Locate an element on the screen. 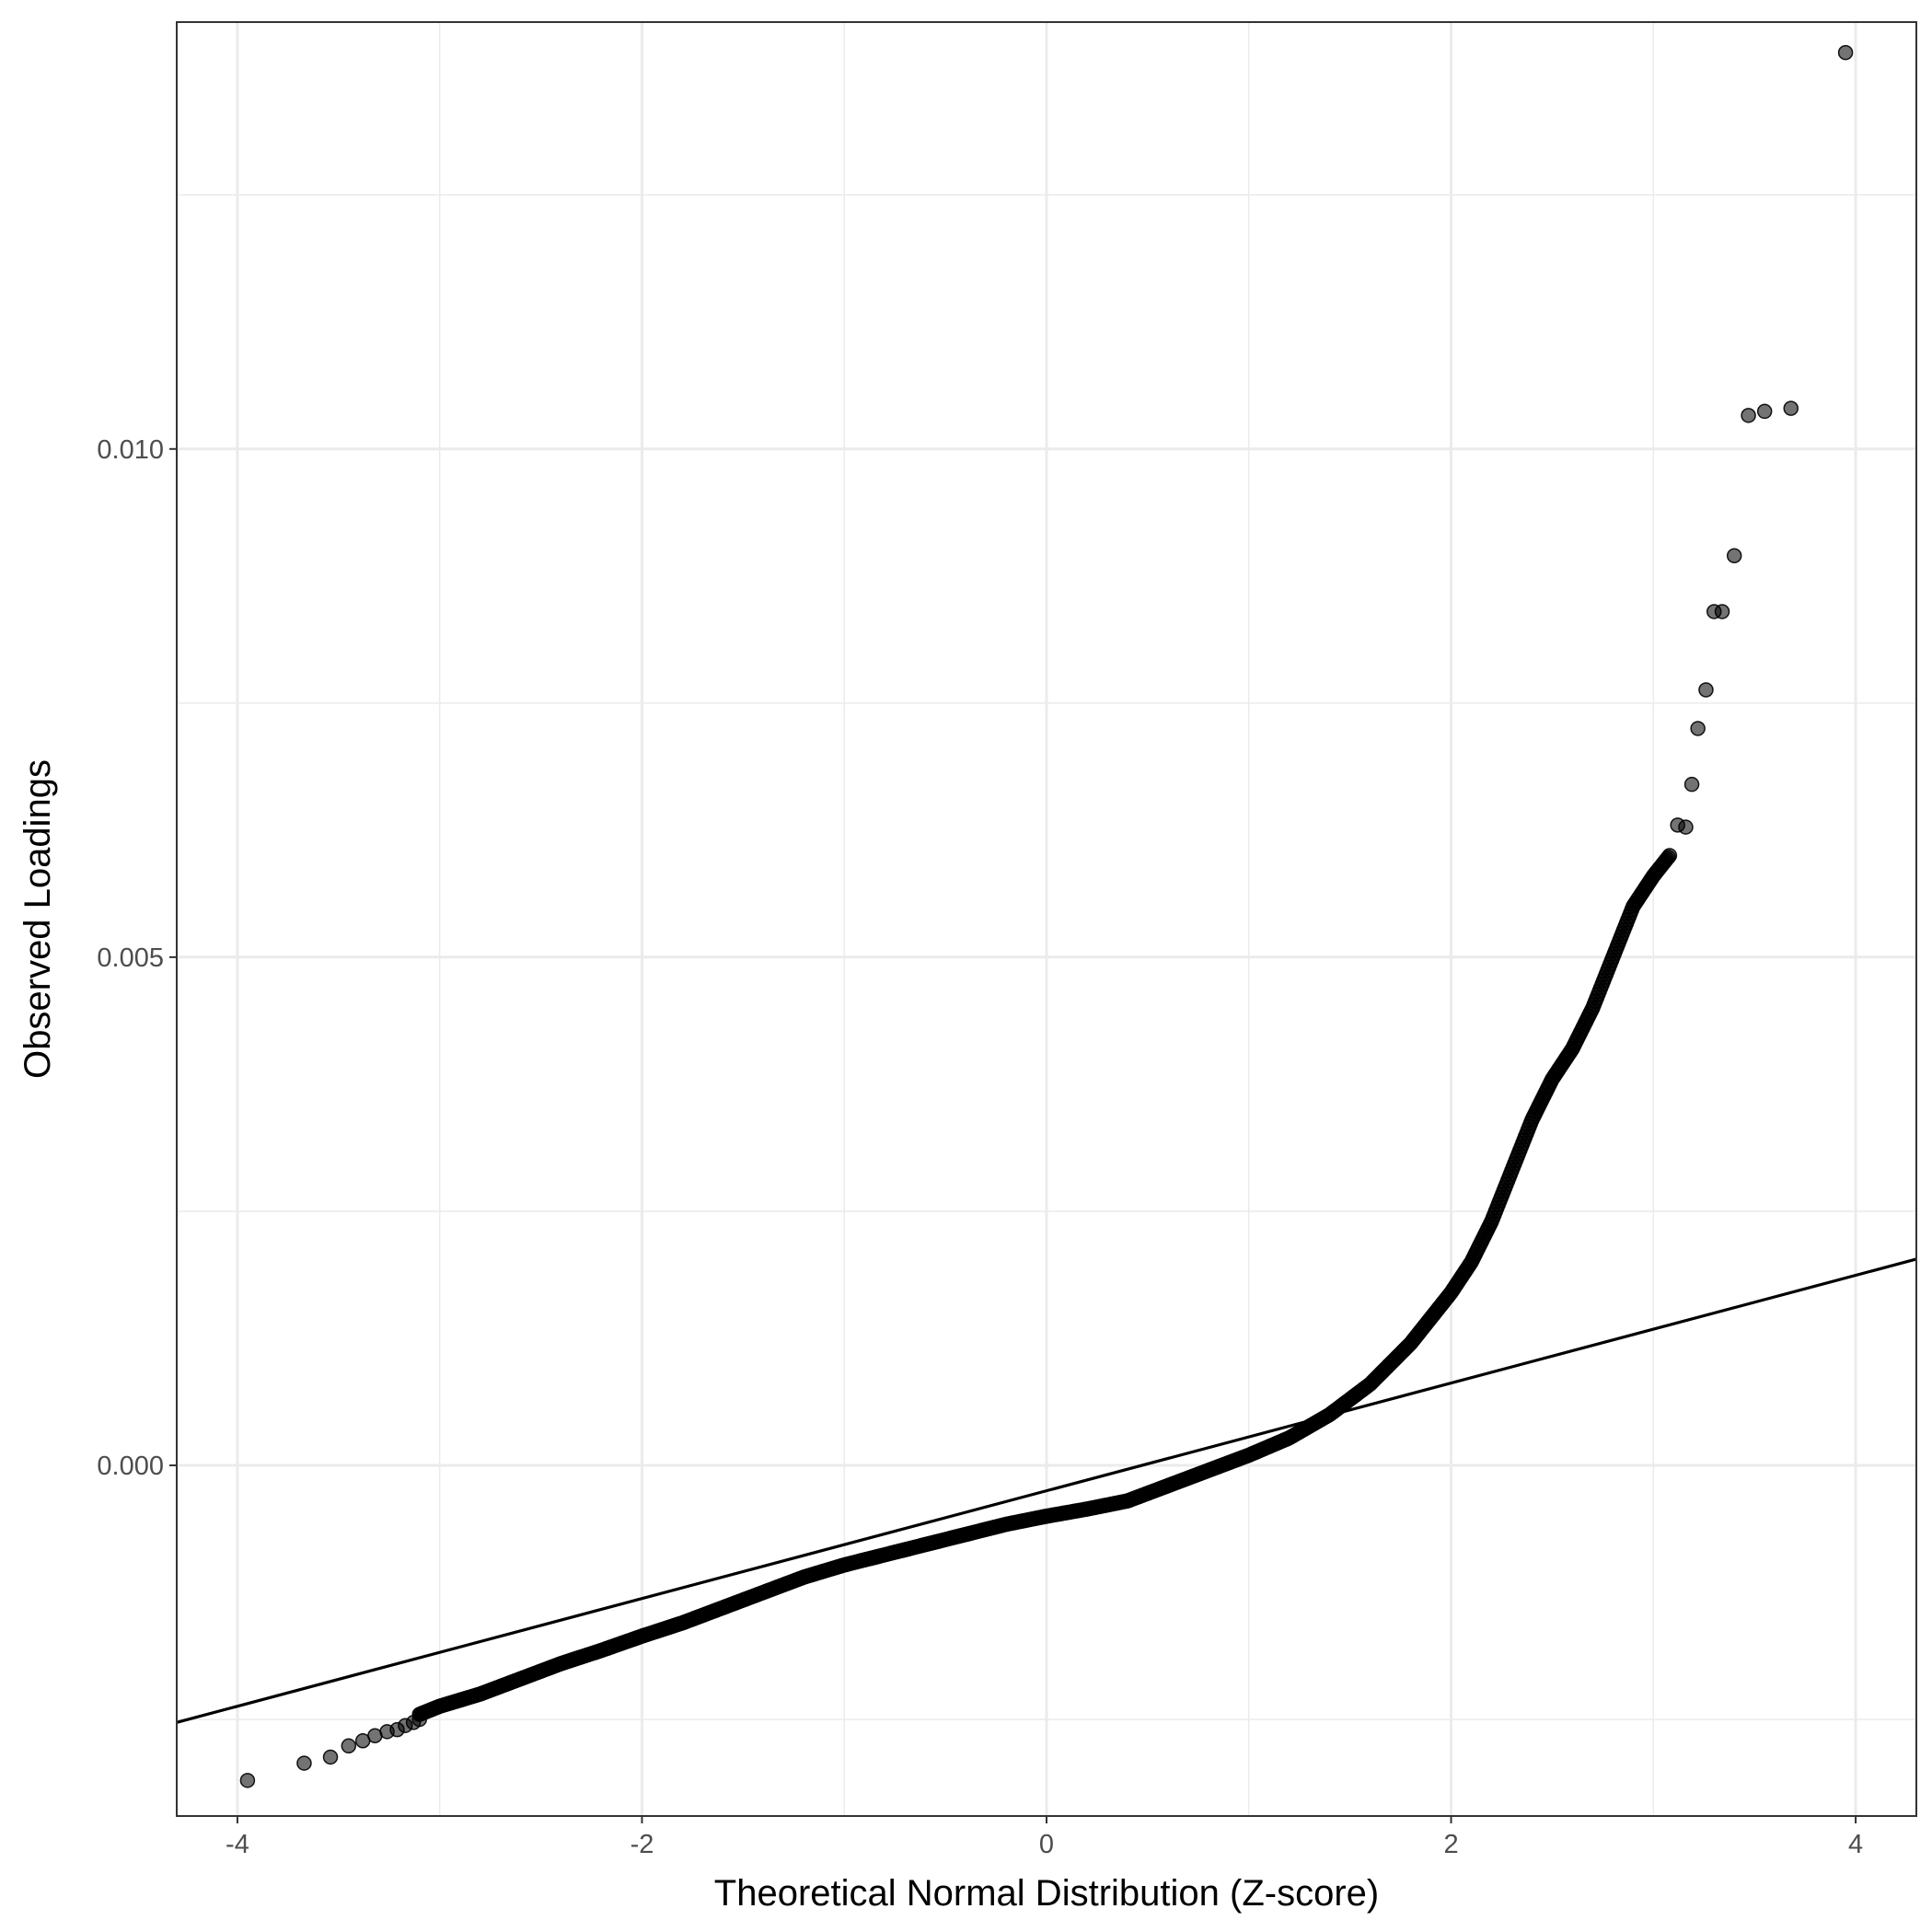  x-tick-label: 4 is located at coordinates (1856, 1845).